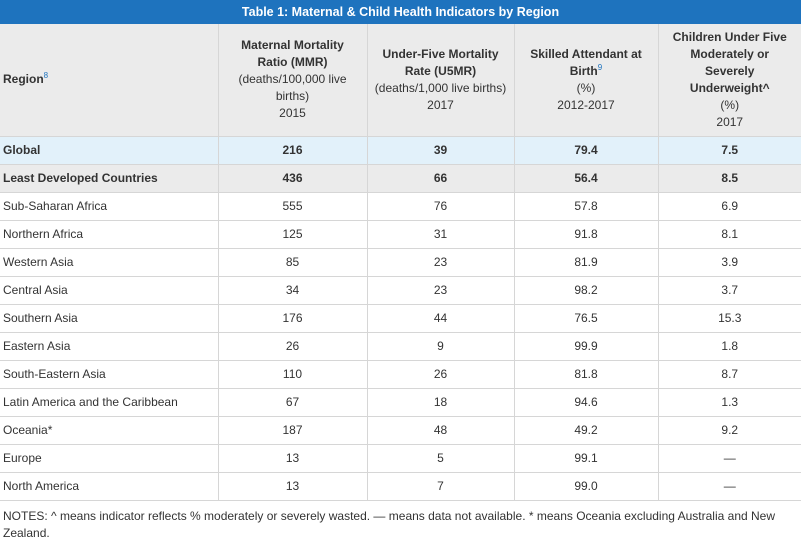 This screenshot has height=546, width=801. Describe the element at coordinates (441, 206) in the screenshot. I see `cell-u5mr: 76` at that location.